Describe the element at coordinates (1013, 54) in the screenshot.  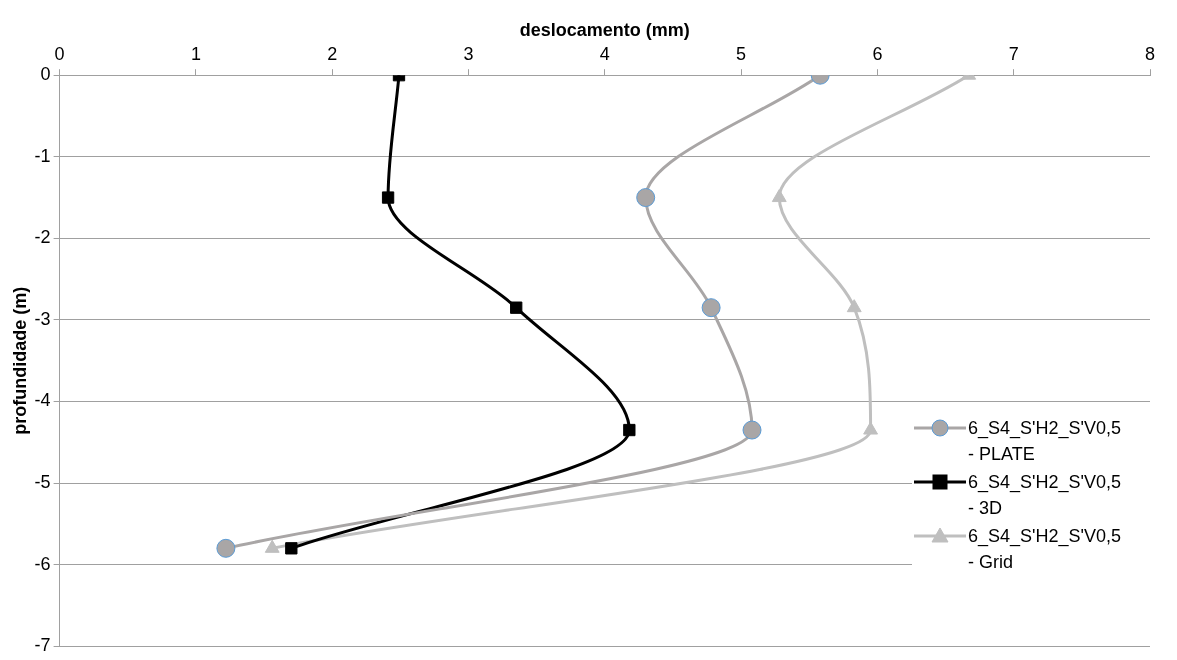
I see `x-tick-label: 7` at that location.